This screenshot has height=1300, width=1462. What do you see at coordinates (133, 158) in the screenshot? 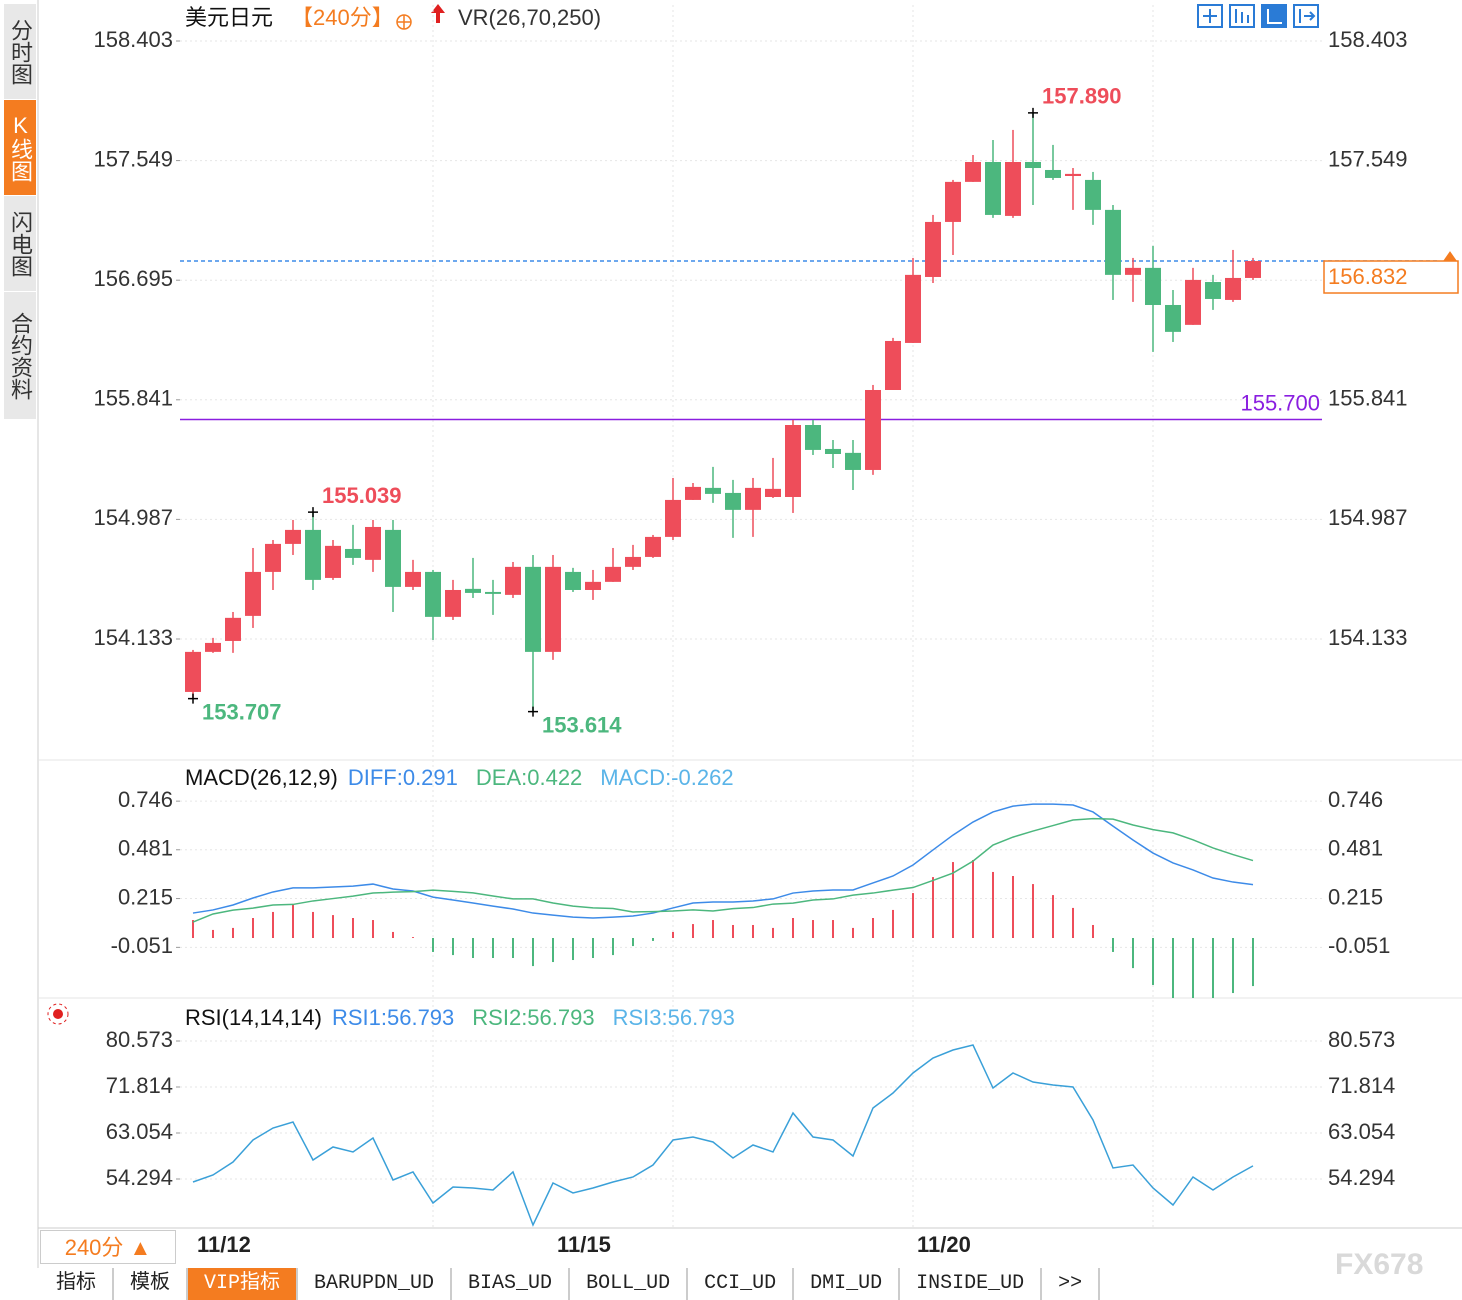
I see `y-tick-label: 157.549` at bounding box center [133, 158].